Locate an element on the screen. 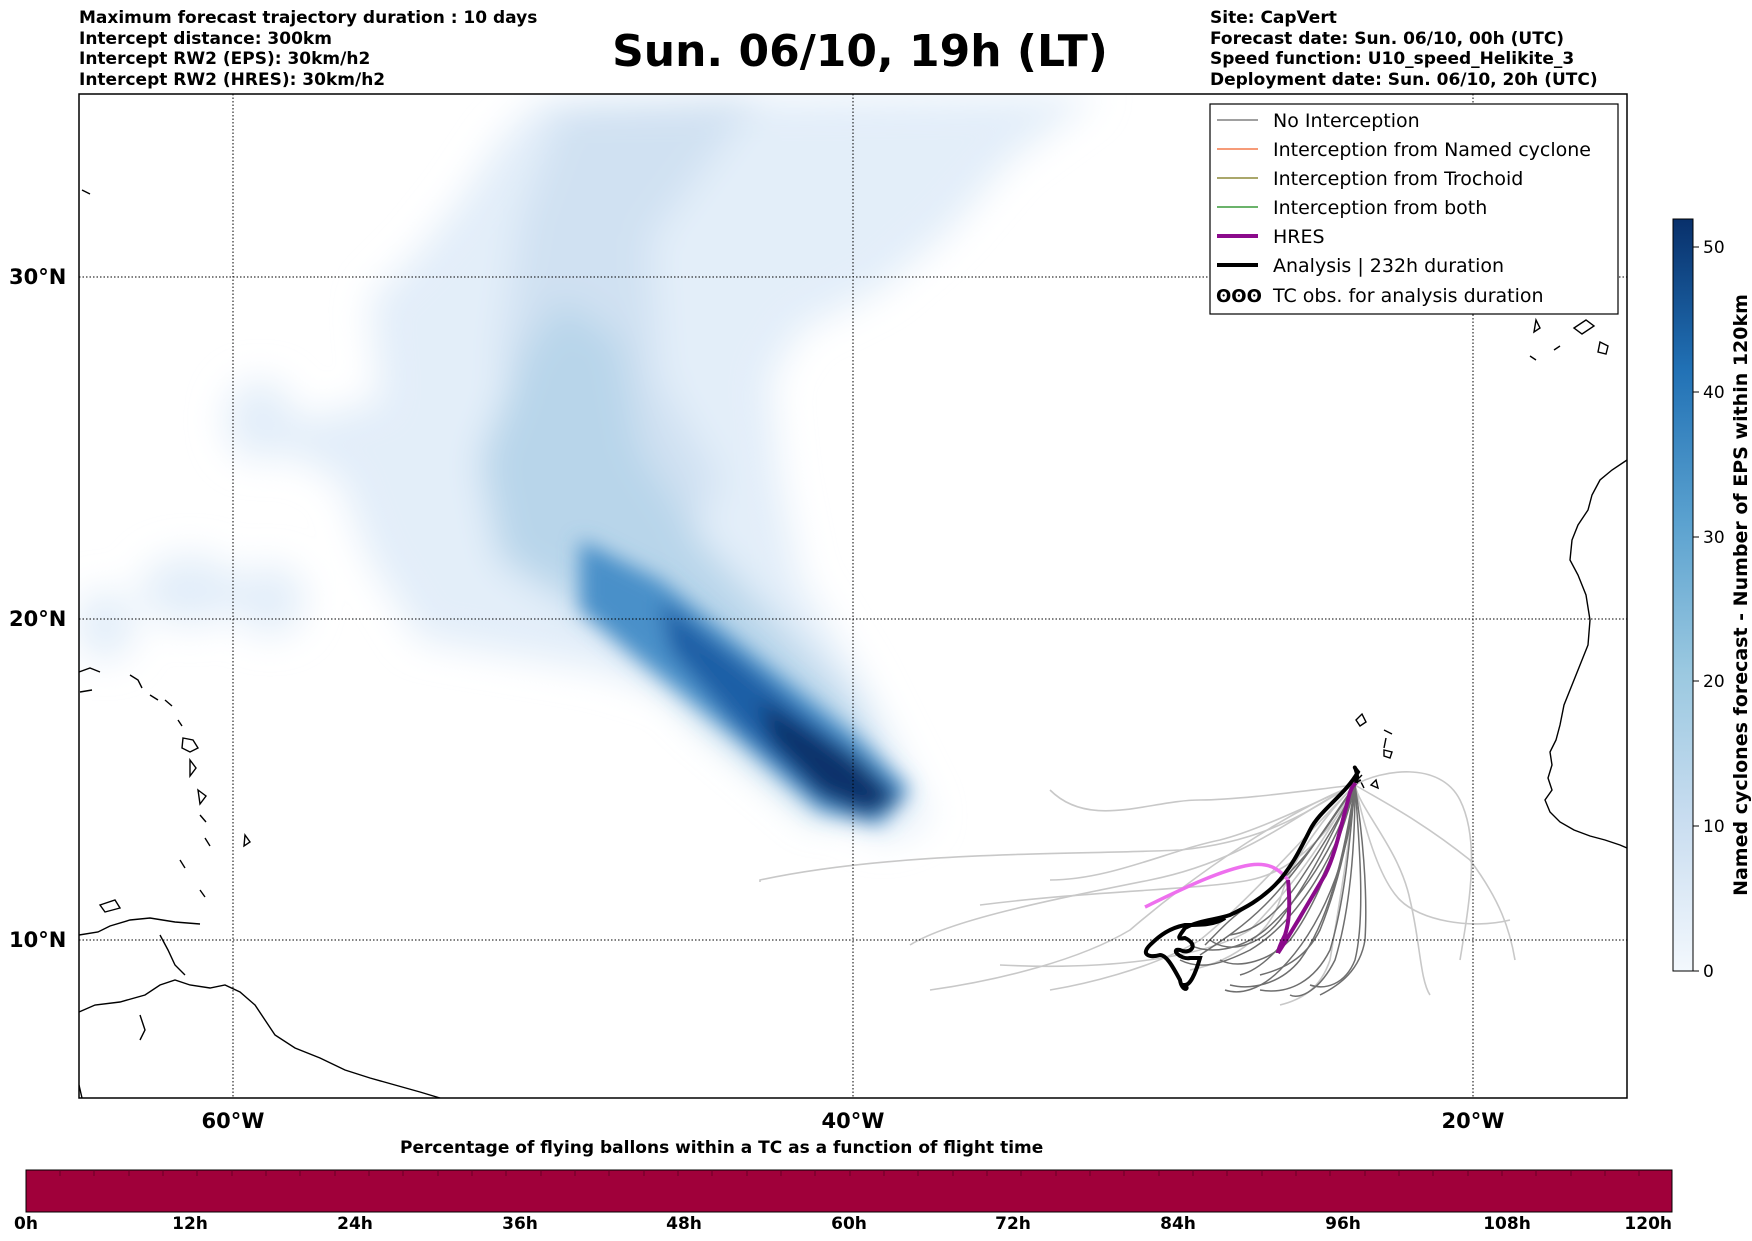  right-cb-tick-30: 30 is located at coordinates (1714, 538).